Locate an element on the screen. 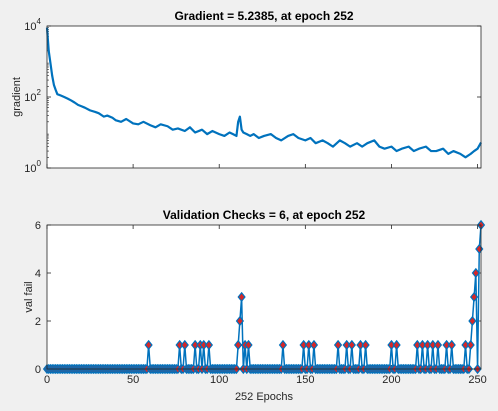 This screenshot has width=498, height=411. val-fail-y-tick-label: 2 is located at coordinates (38, 322).